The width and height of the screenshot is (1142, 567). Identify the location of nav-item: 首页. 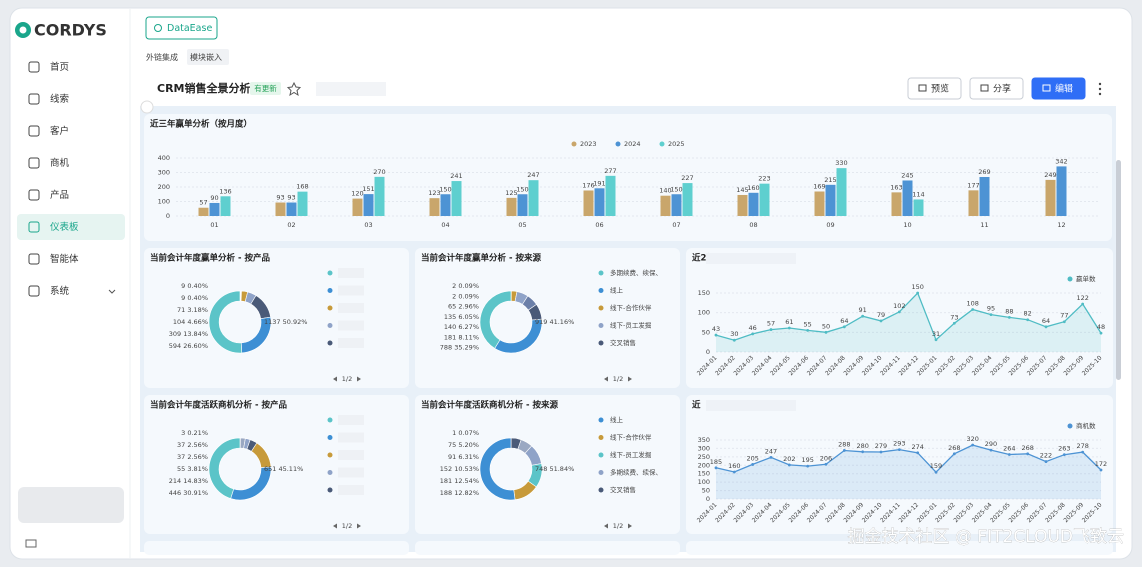
(59, 67).